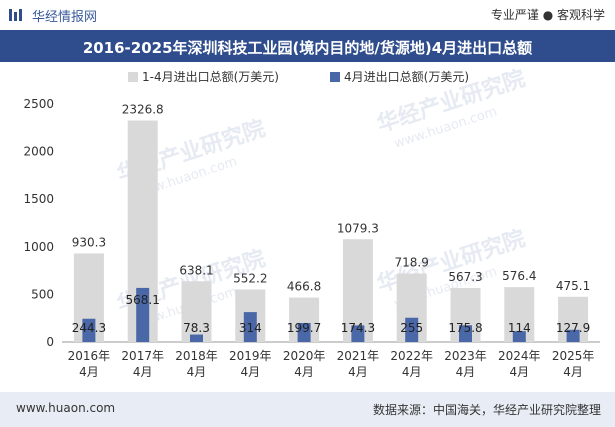  What do you see at coordinates (142, 356) in the screenshot?
I see `x-tick-label: 2017年` at bounding box center [142, 356].